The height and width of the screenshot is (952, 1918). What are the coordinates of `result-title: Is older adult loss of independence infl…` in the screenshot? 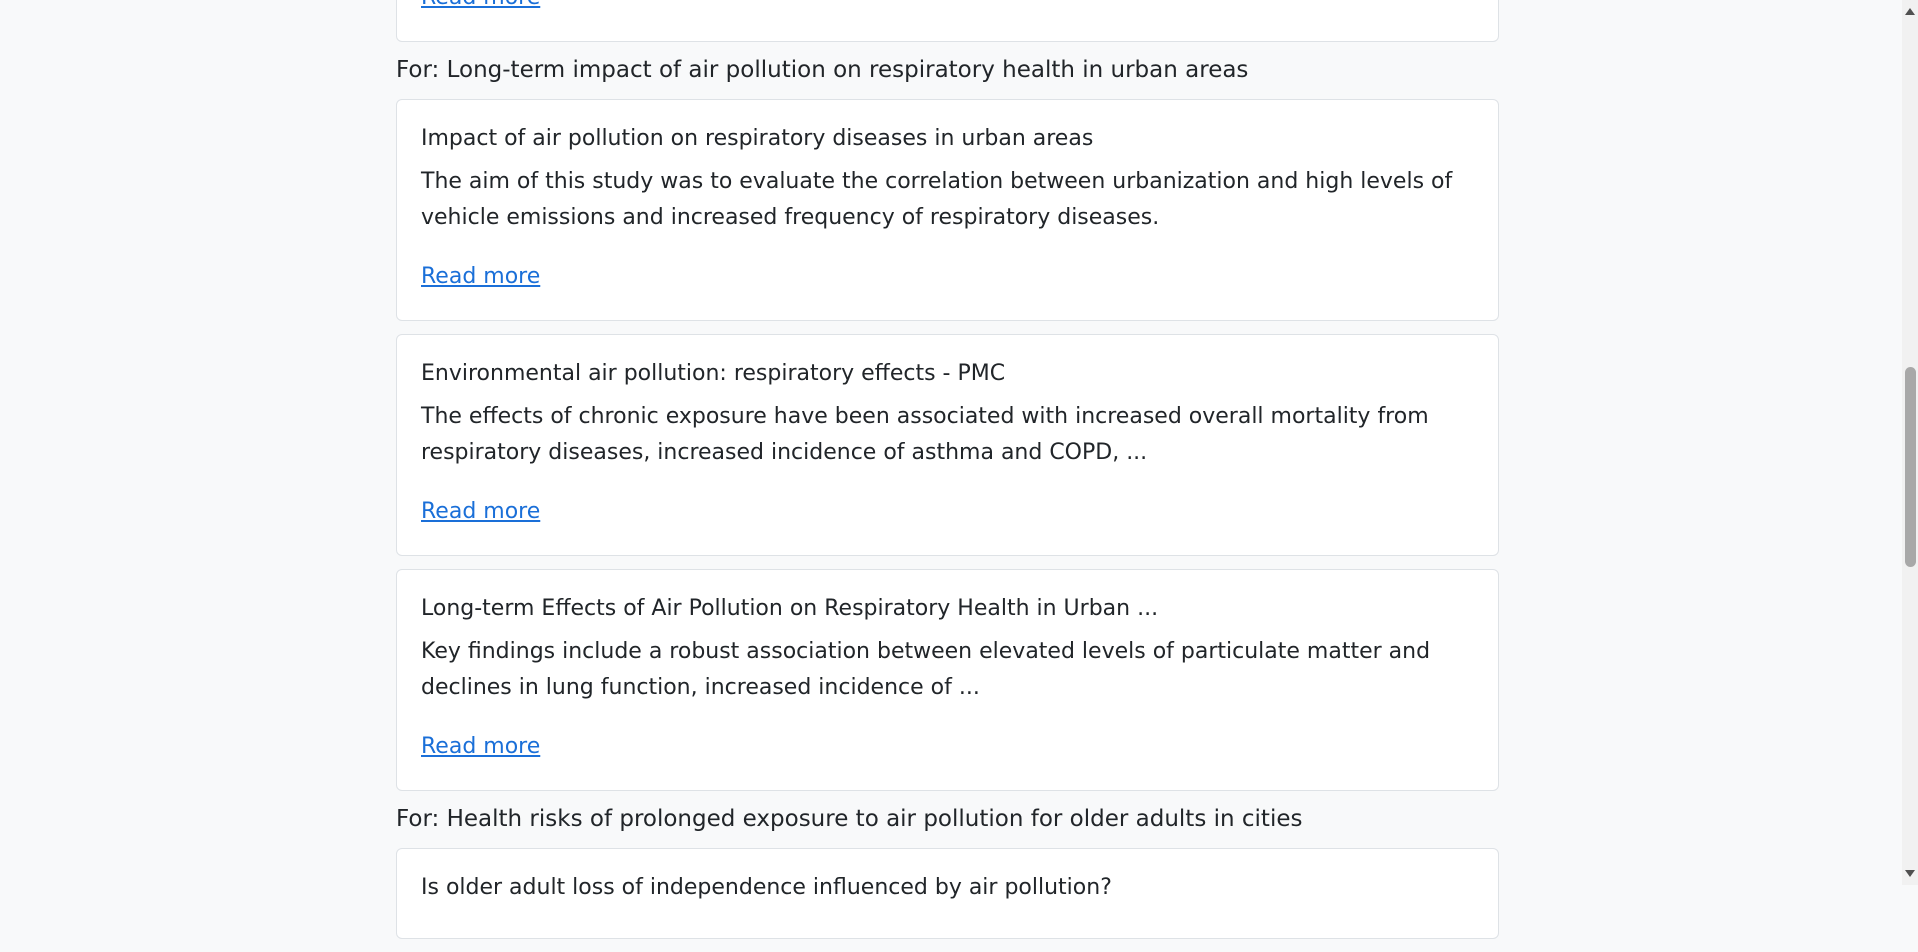 It's located at (766, 887).